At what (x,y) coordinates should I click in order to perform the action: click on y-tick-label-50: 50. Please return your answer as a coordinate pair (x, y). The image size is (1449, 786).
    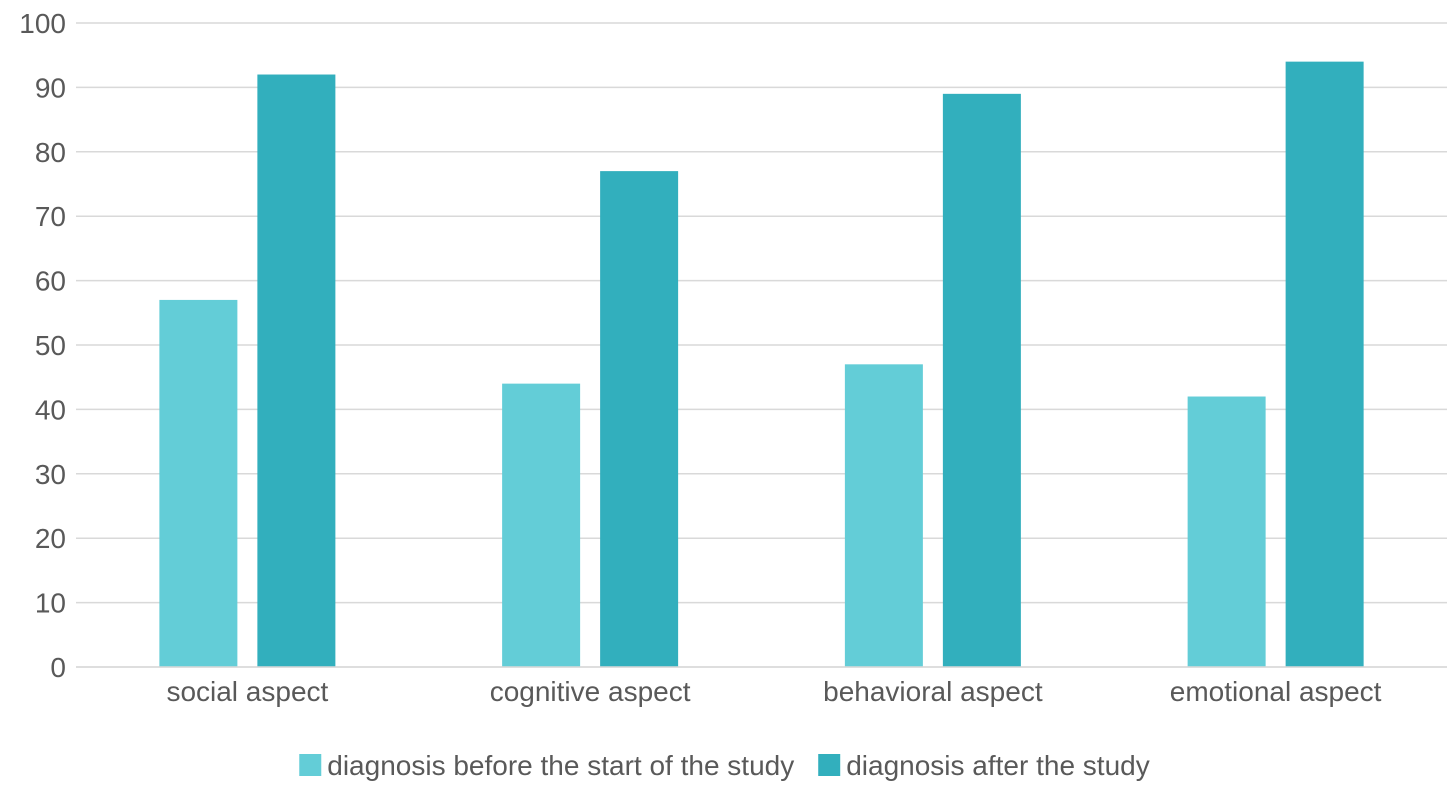
    Looking at the image, I should click on (50, 345).